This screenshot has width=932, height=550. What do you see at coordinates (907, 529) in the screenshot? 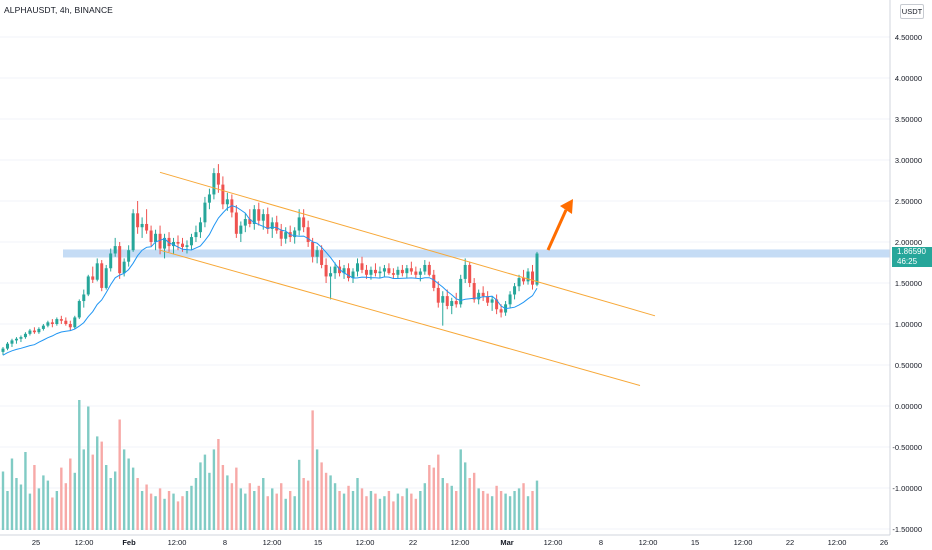
I see `price-tick-label: -1.50000` at bounding box center [907, 529].